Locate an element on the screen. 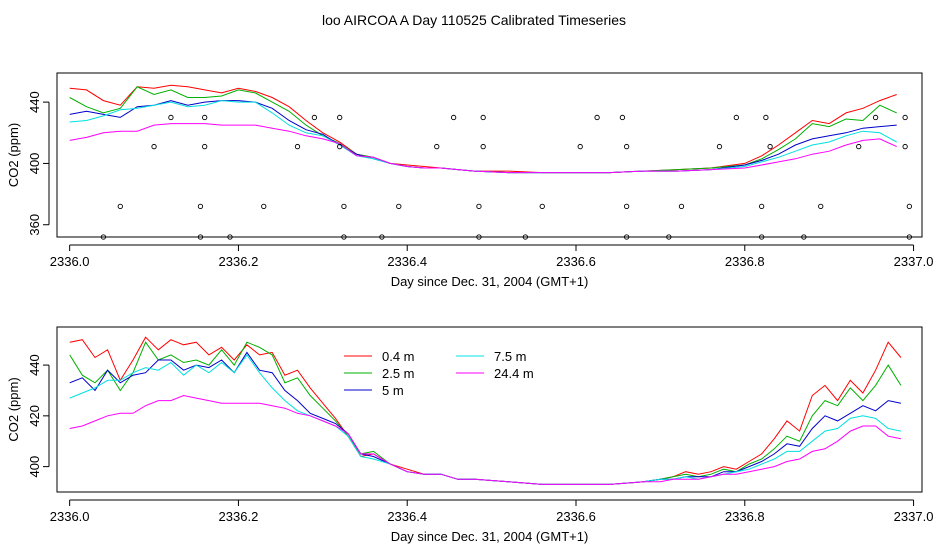 The height and width of the screenshot is (555, 950). panel1-legend-label-3: 7.5 m is located at coordinates (510, 356).